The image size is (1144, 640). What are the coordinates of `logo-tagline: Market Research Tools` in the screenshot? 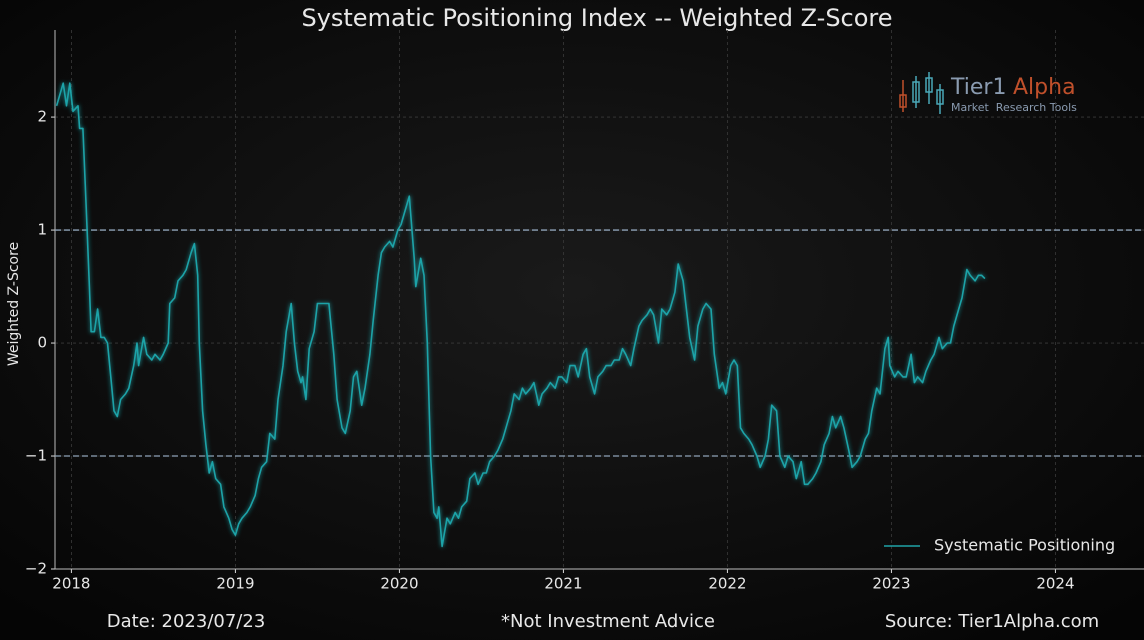 It's located at (1014, 107).